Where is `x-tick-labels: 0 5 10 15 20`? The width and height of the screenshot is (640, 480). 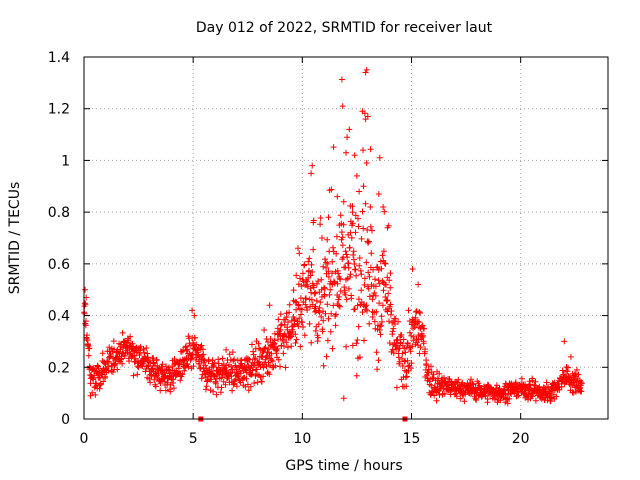
x-tick-labels: 0 5 10 15 20 is located at coordinates (305, 439).